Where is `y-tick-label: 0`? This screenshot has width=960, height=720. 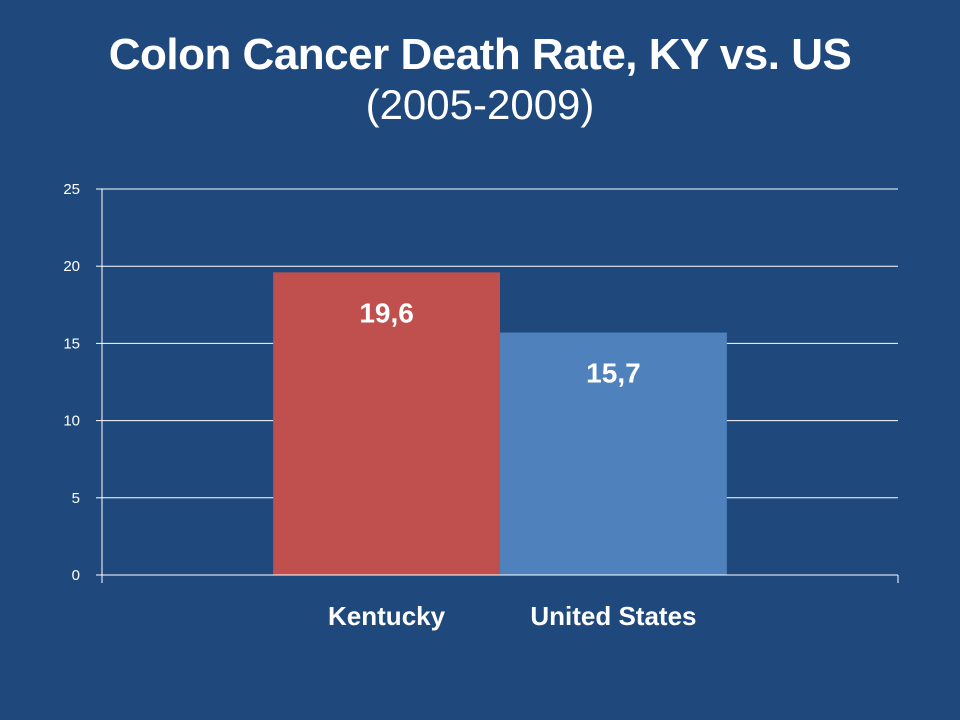
y-tick-label: 0 is located at coordinates (76, 575).